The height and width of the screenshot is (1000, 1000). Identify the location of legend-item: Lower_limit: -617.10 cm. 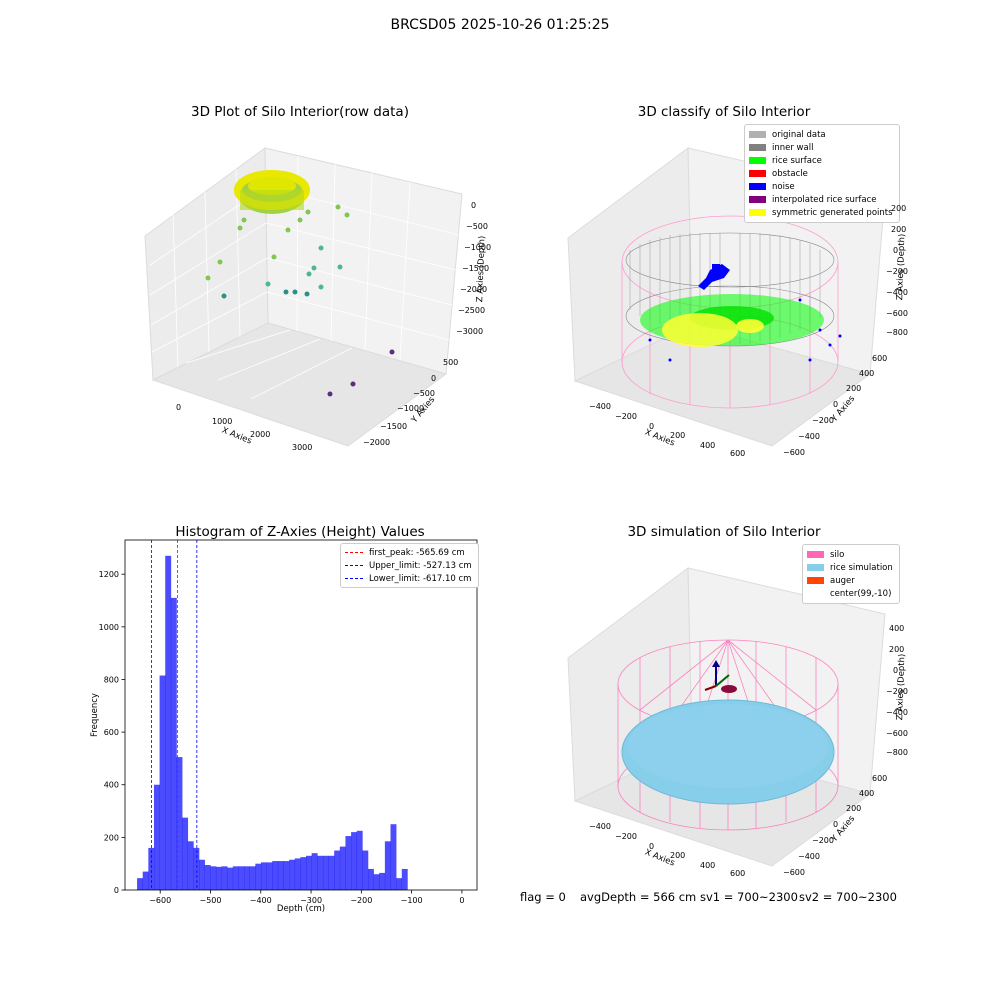
(408, 578).